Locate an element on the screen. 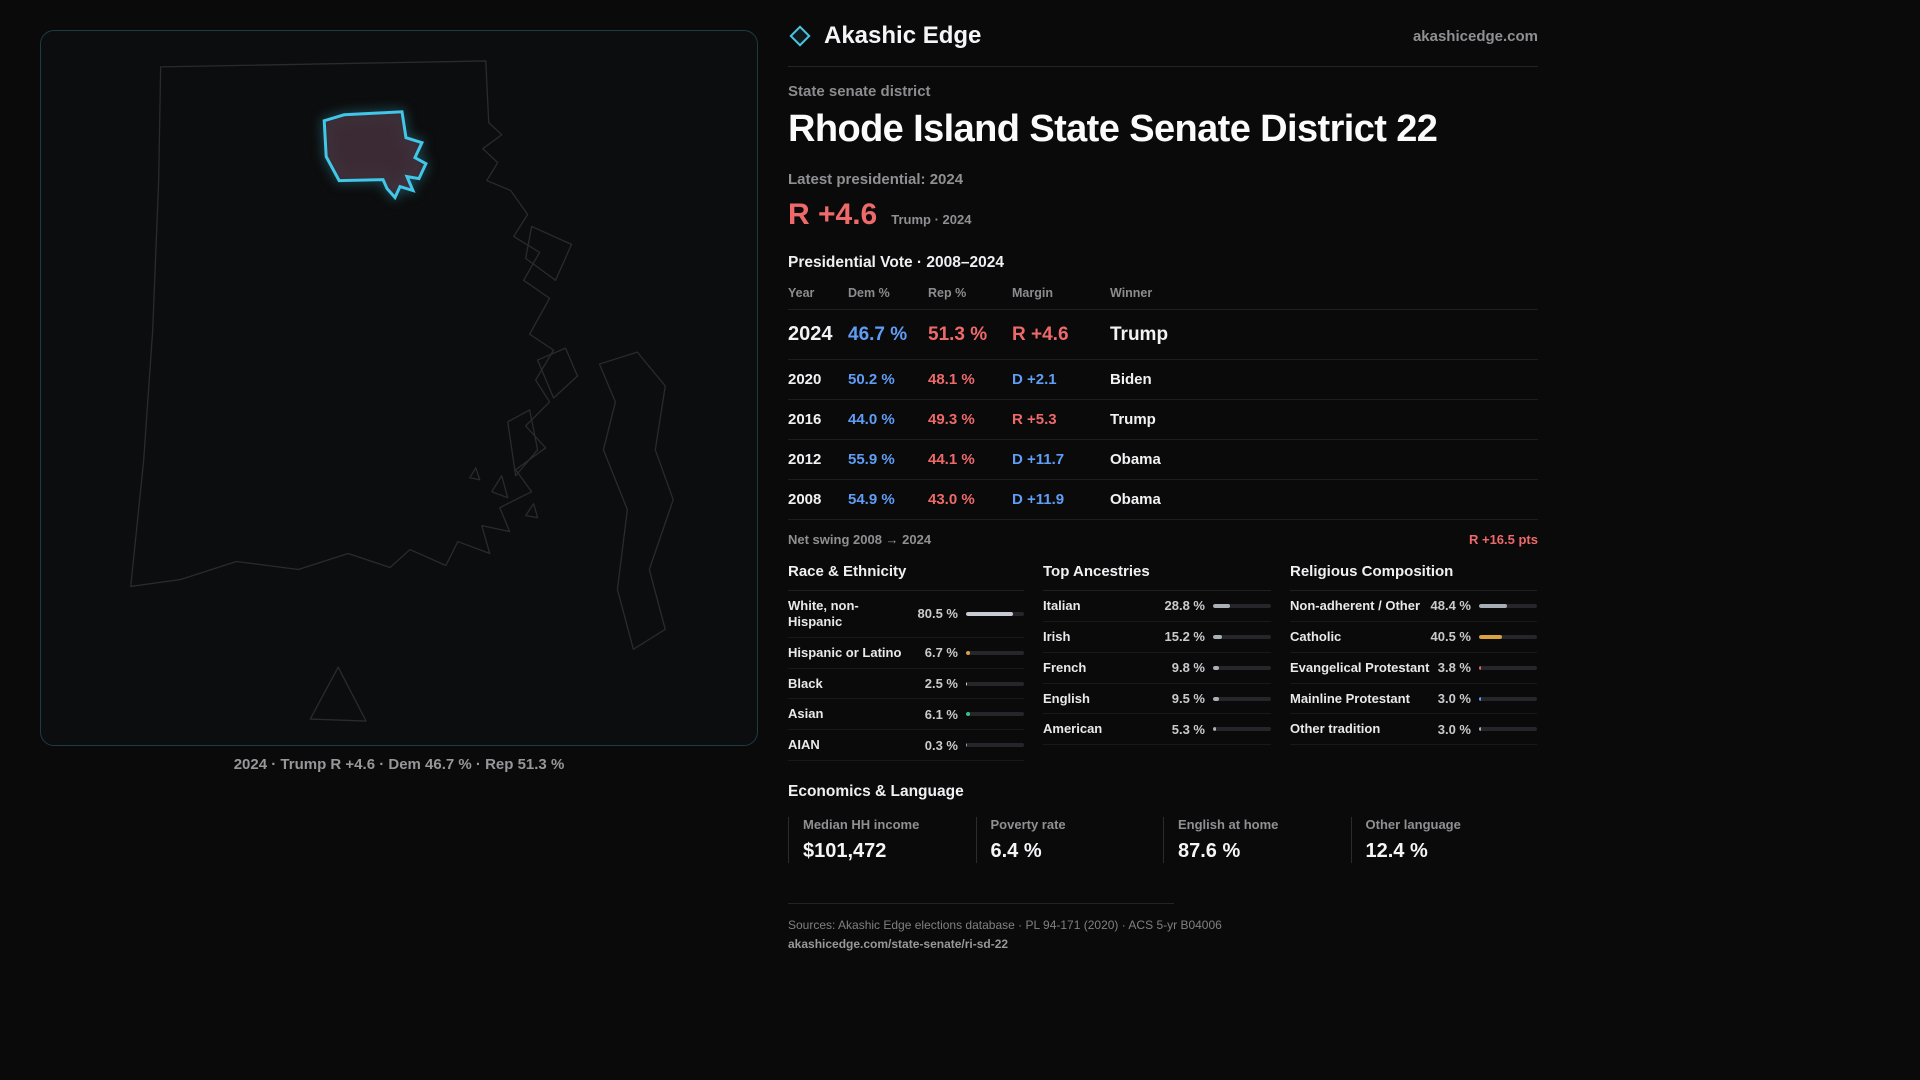 Image resolution: width=1920 pixels, height=1080 pixels. stat-other-language: Other language 12.4 % is located at coordinates (1444, 840).